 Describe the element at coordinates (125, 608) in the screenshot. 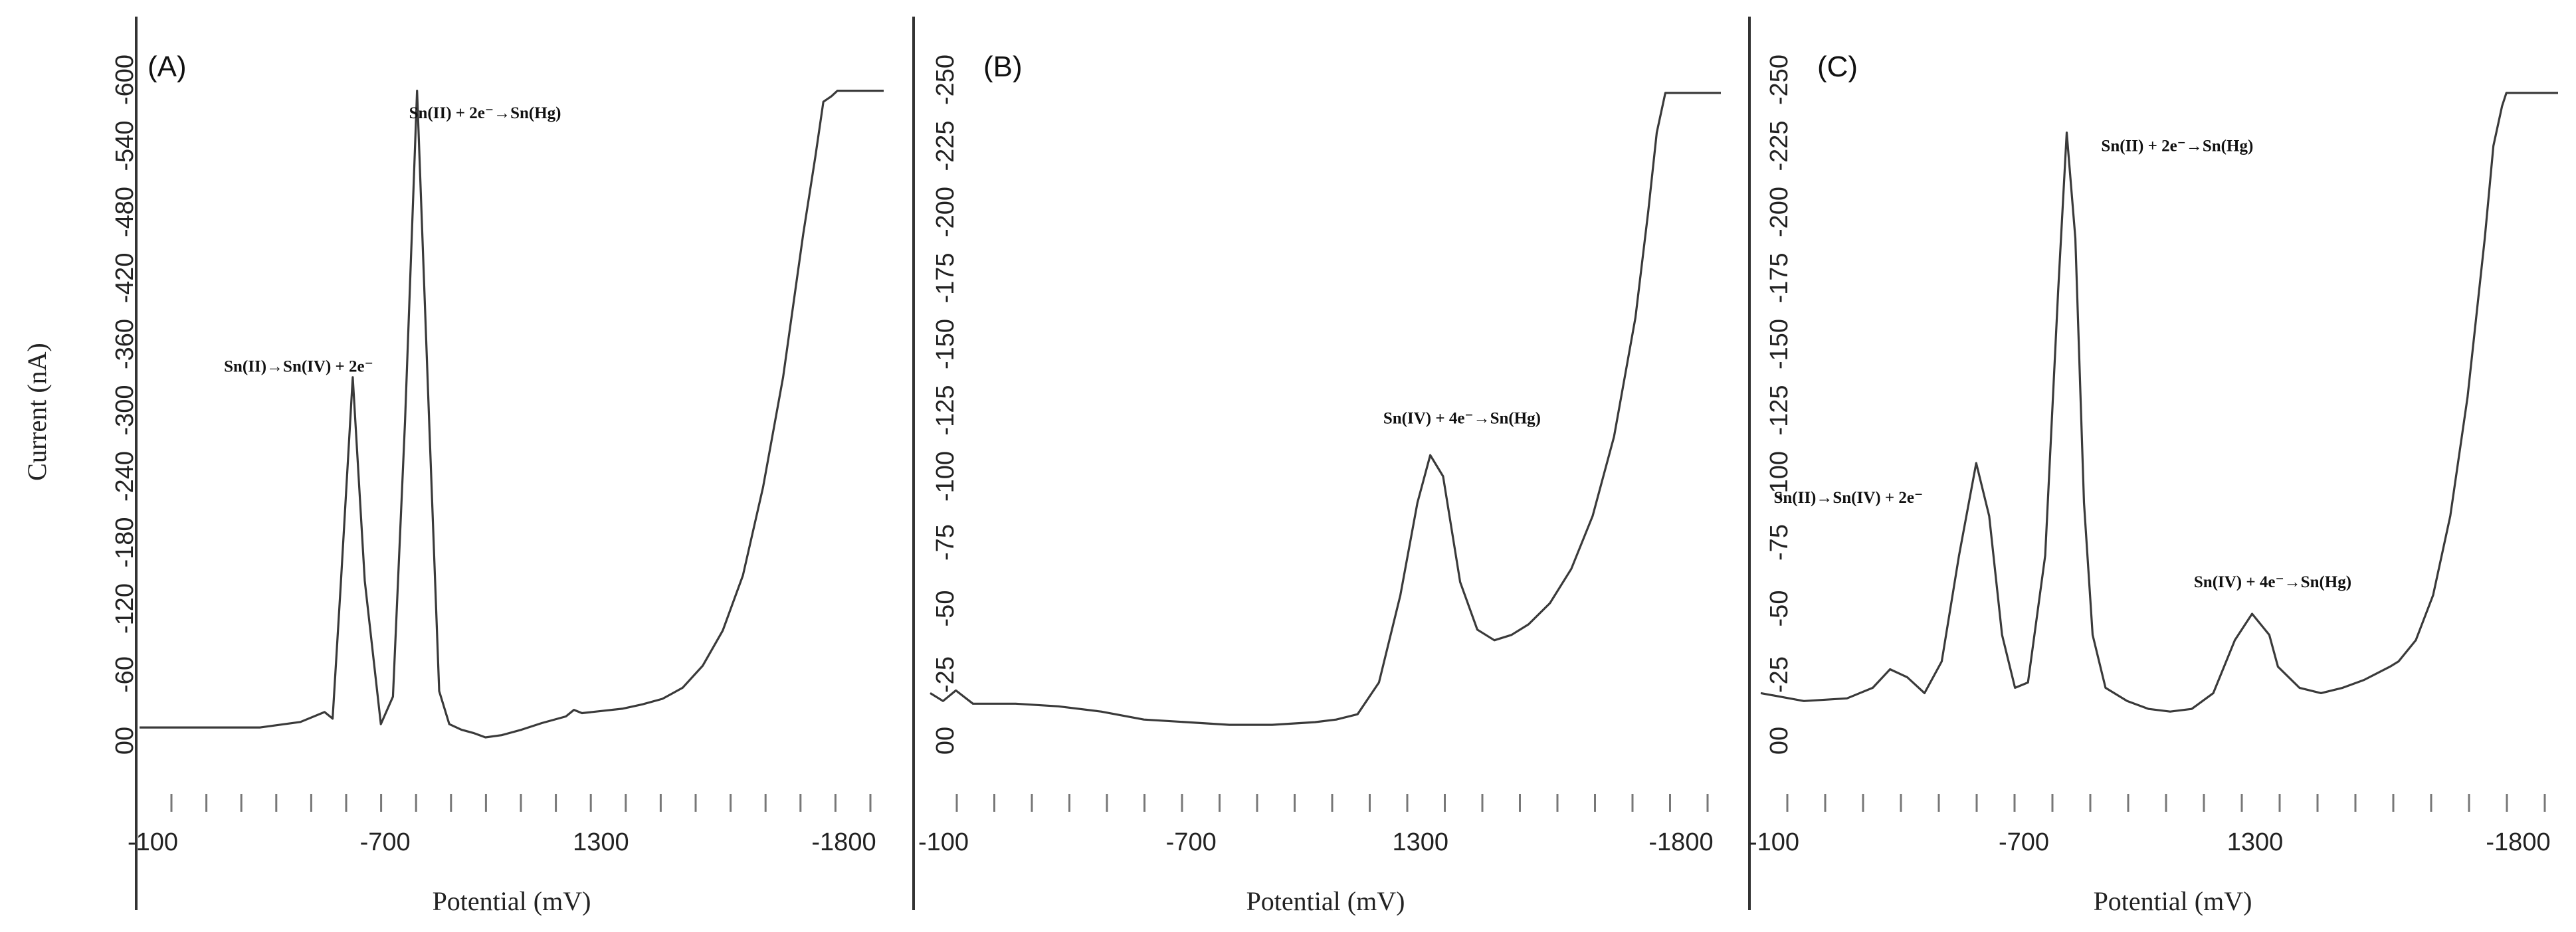

I see `y-tick-label: -120` at that location.